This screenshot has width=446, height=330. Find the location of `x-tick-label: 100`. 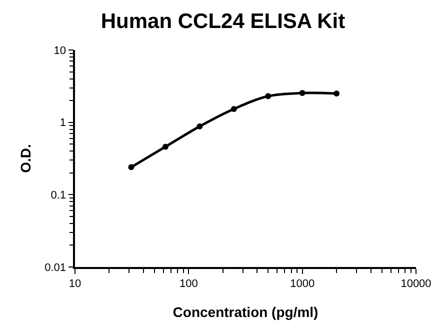

x-tick-label: 100 is located at coordinates (188, 284).